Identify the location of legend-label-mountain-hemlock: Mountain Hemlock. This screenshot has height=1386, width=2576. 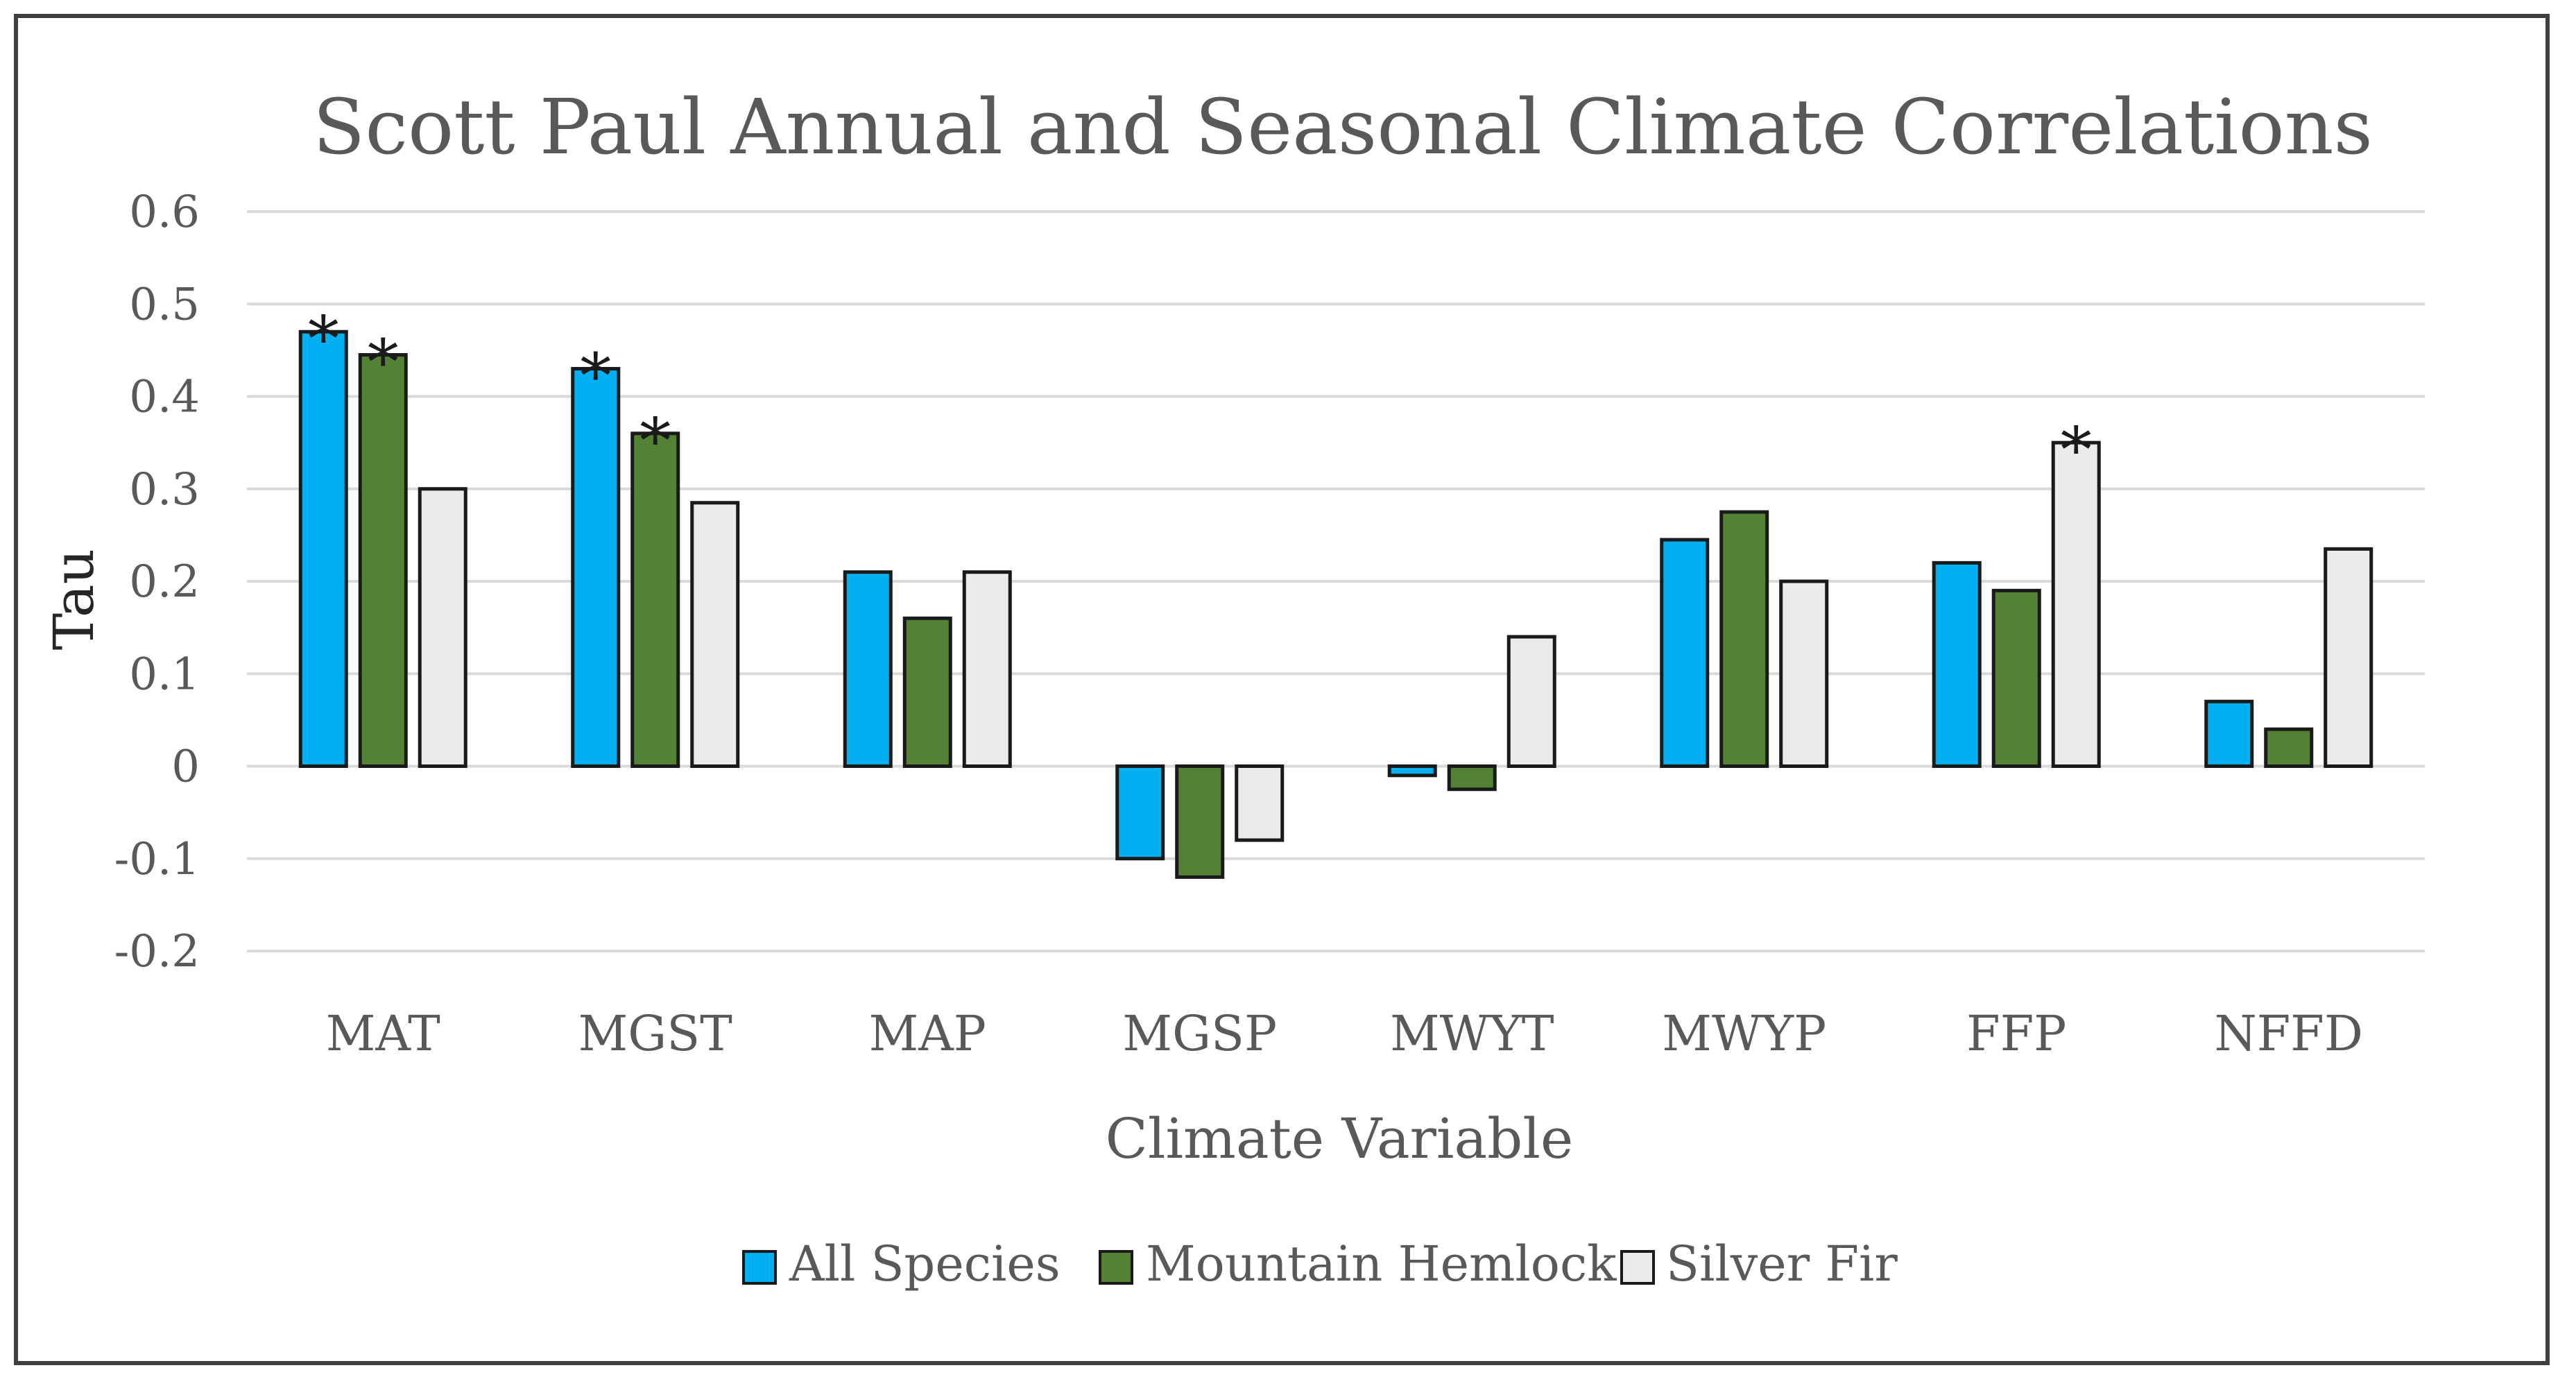
(1381, 1263).